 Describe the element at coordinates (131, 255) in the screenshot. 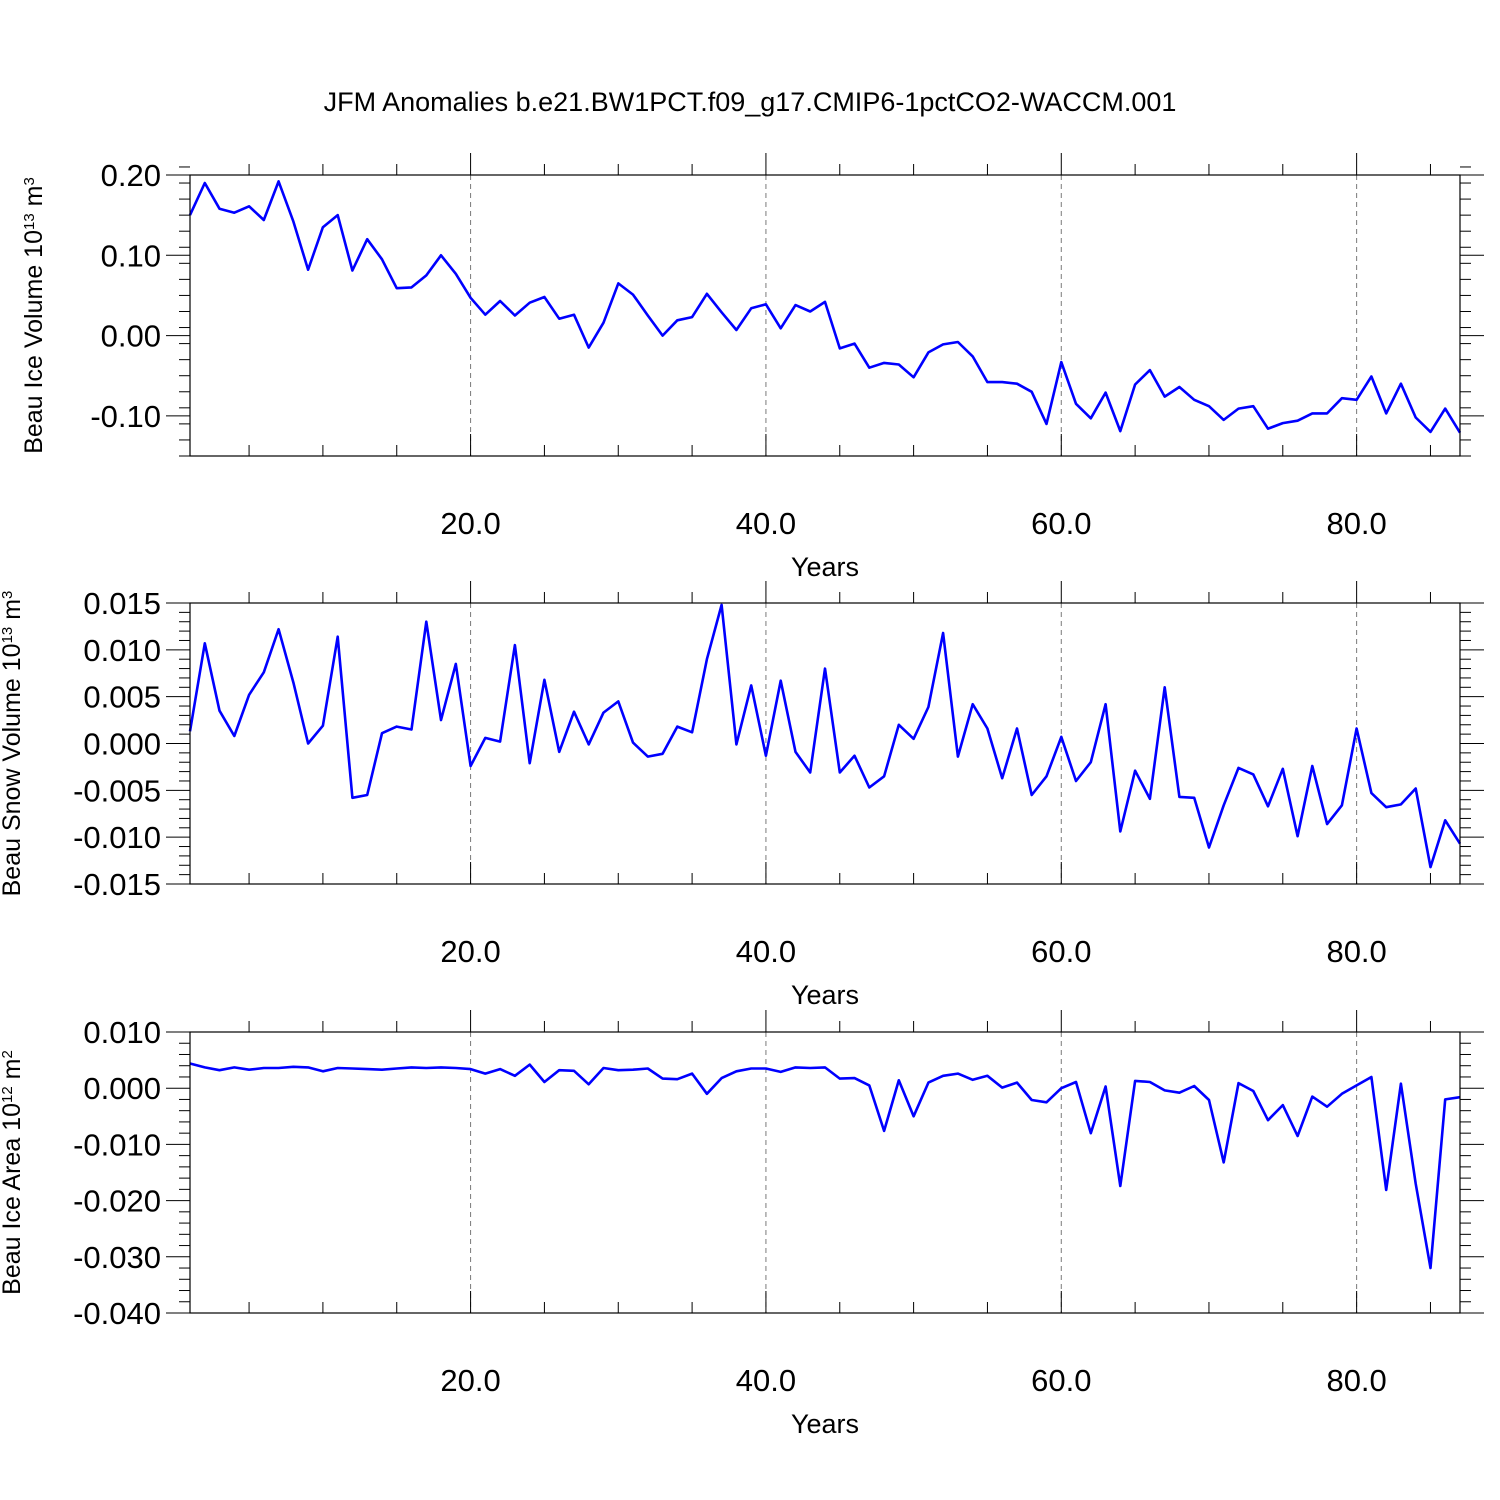

I see `y-tick-label: 0.10` at that location.